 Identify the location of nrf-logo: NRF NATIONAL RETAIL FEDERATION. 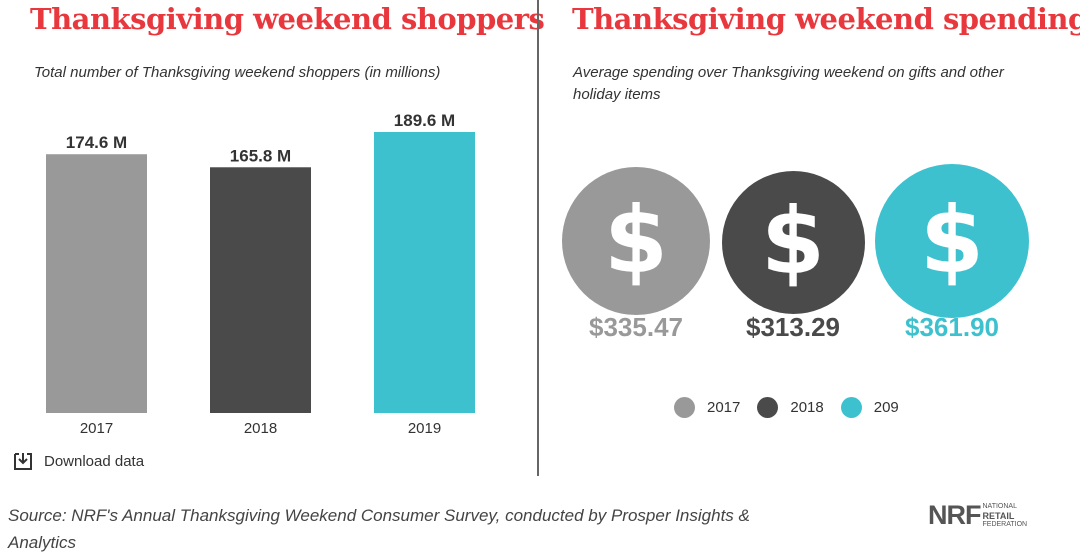
(977, 515).